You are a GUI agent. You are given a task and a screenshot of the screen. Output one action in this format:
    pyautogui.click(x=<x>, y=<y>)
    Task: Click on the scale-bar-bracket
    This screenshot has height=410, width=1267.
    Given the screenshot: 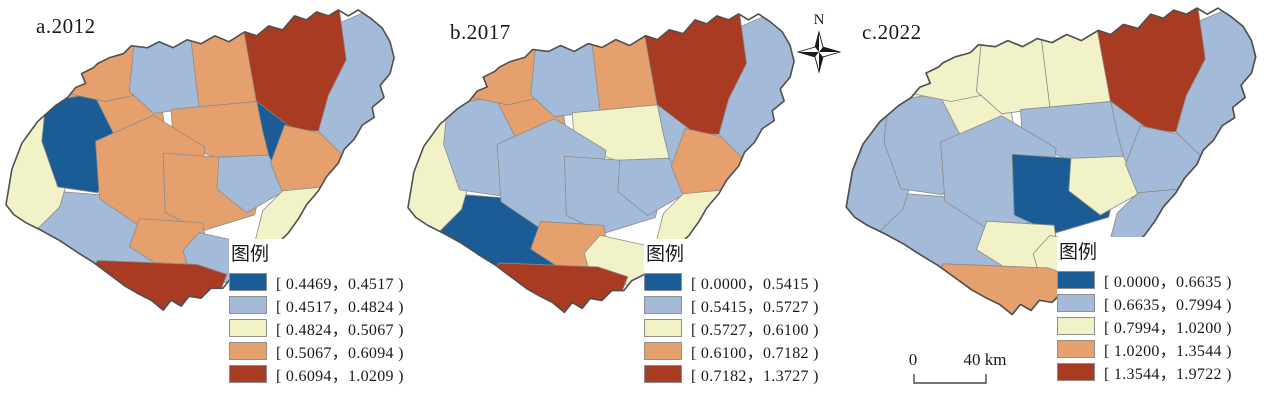 What is the action you would take?
    pyautogui.click(x=950, y=379)
    